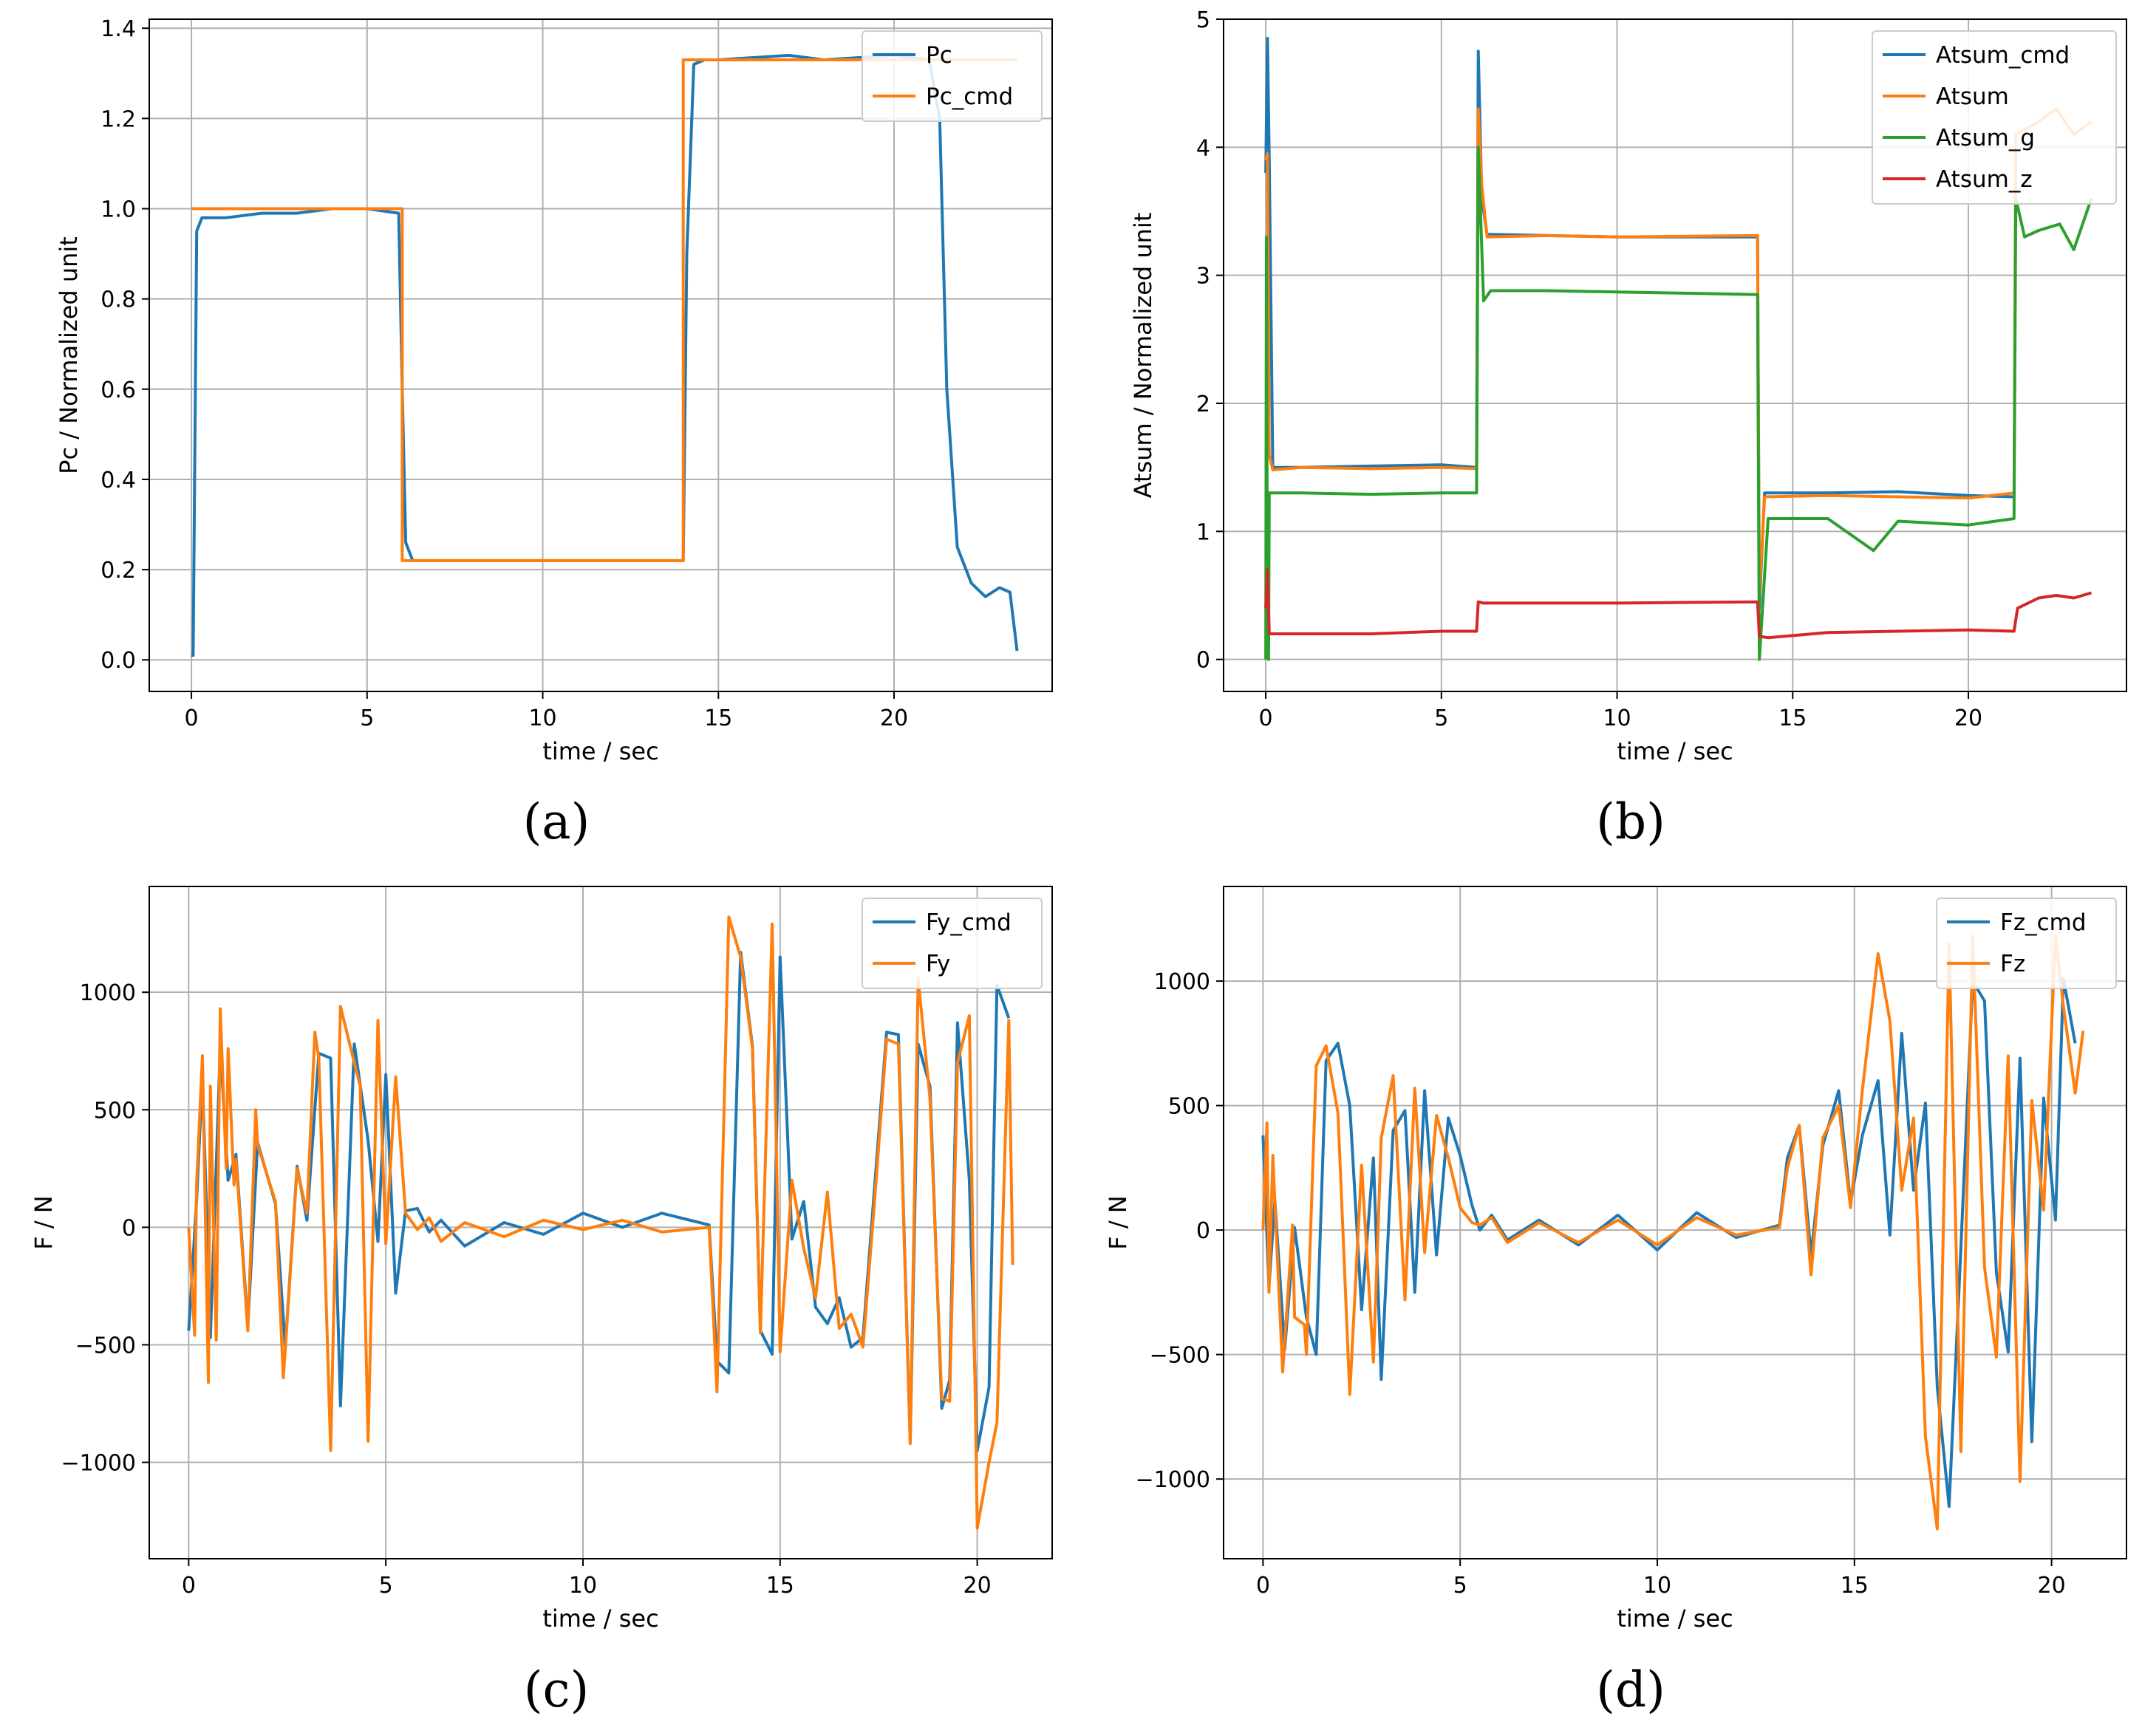 The height and width of the screenshot is (1736, 2142). I want to click on y-tick-label: 5, so click(1203, 20).